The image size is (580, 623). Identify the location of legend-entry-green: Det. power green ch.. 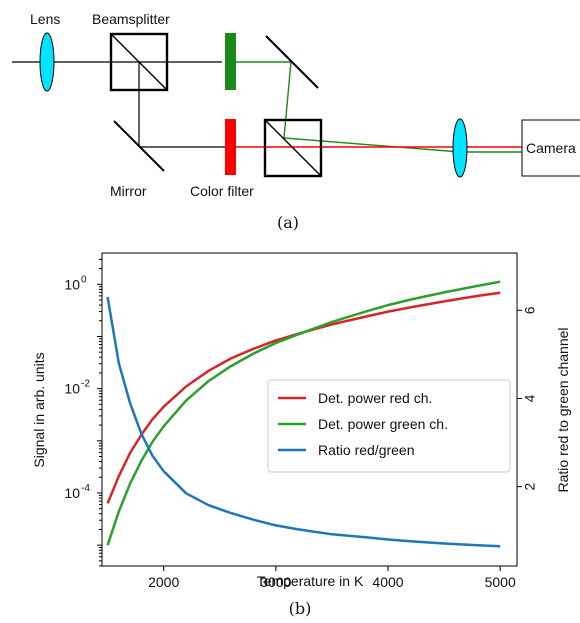
(383, 424).